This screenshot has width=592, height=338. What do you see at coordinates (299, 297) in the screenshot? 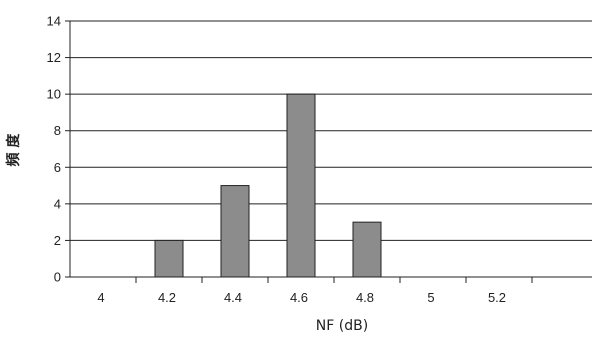
I see `x-tick-label-4.6: 4.6` at bounding box center [299, 297].